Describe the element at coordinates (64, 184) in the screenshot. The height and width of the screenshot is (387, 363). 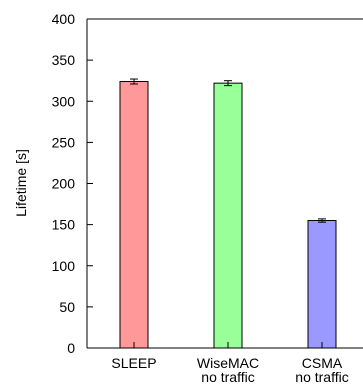
I see `y-tick-label: 200` at that location.